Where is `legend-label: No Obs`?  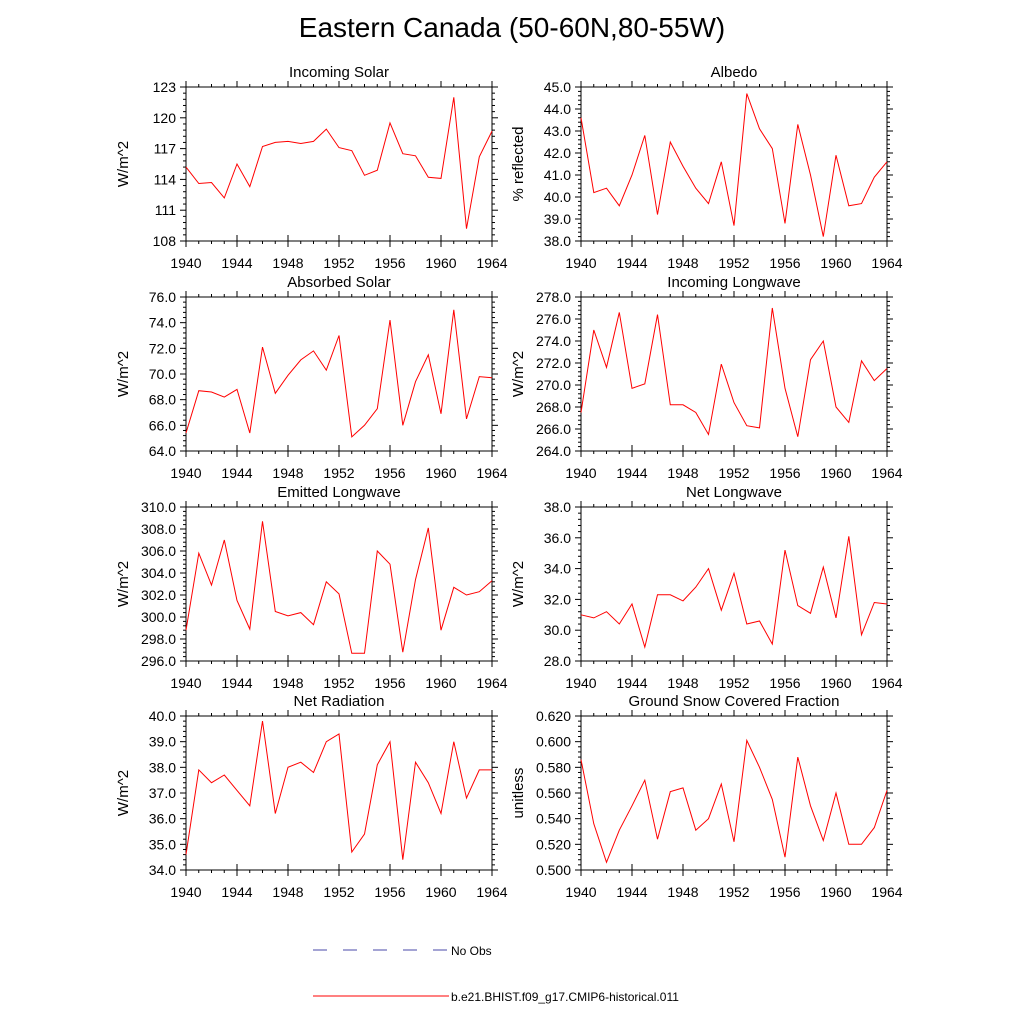 legend-label: No Obs is located at coordinates (471, 951).